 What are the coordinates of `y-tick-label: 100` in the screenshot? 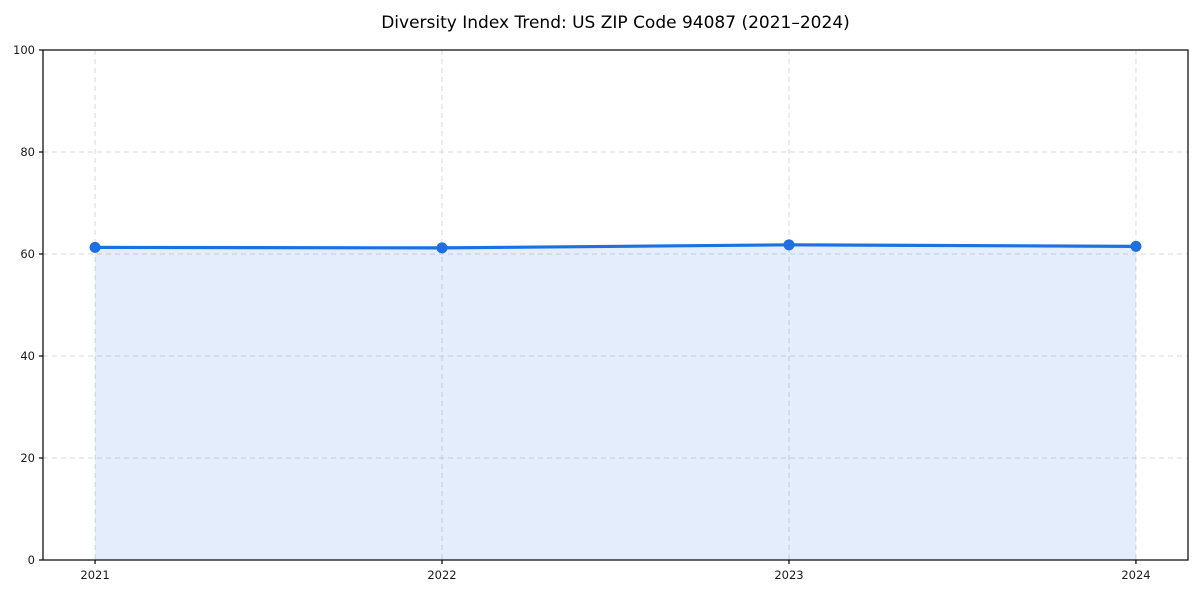 It's located at (24, 50).